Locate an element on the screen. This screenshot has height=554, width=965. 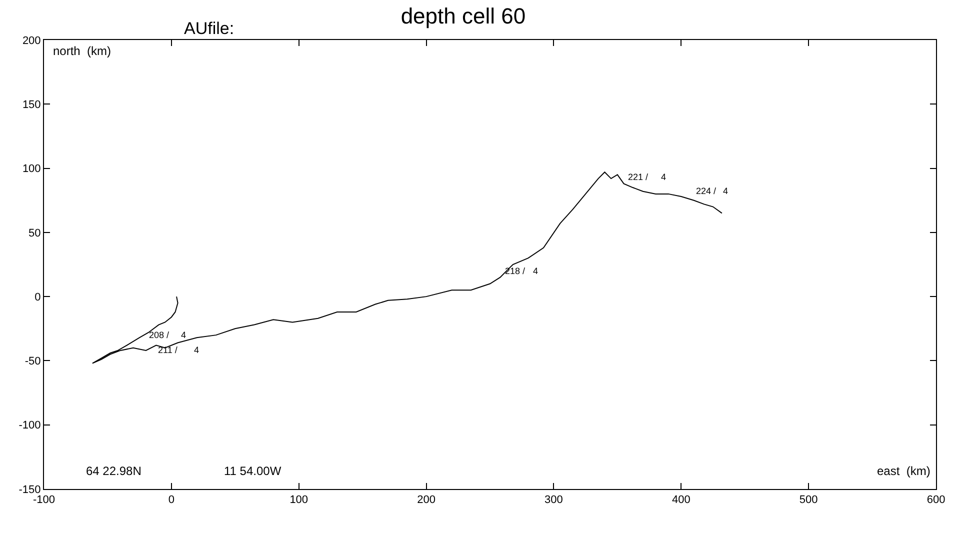
x-tick-label: 0 is located at coordinates (171, 500).